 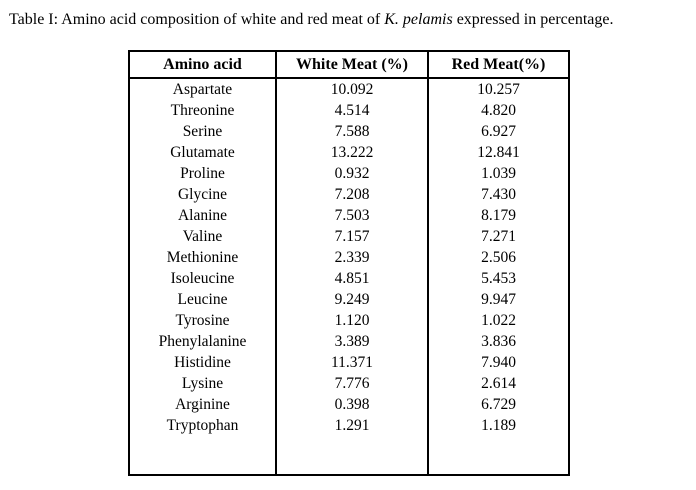 What do you see at coordinates (352, 194) in the screenshot?
I see `white-meat-value-cell: 7.208` at bounding box center [352, 194].